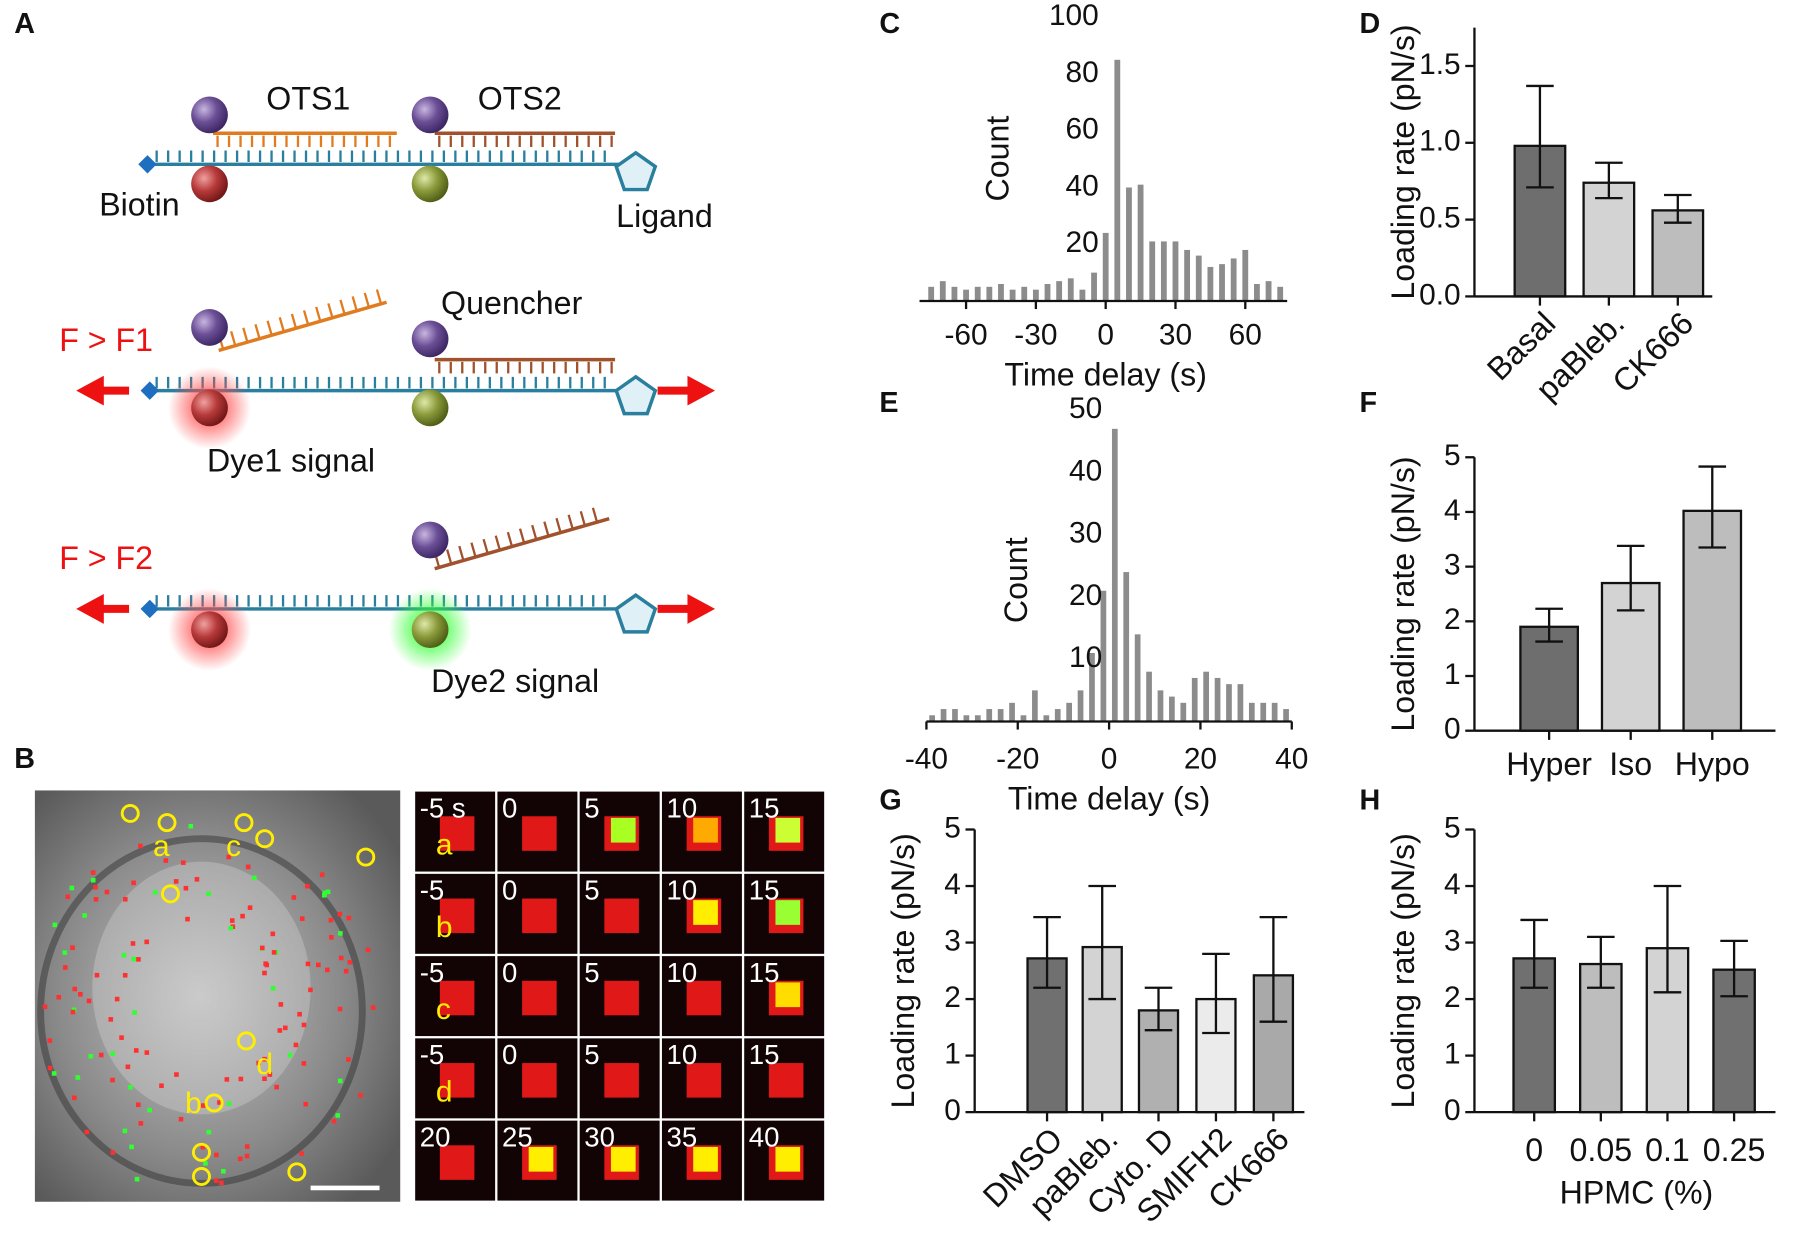 The width and height of the screenshot is (1800, 1250). I want to click on tile-time: 25, so click(517, 1136).